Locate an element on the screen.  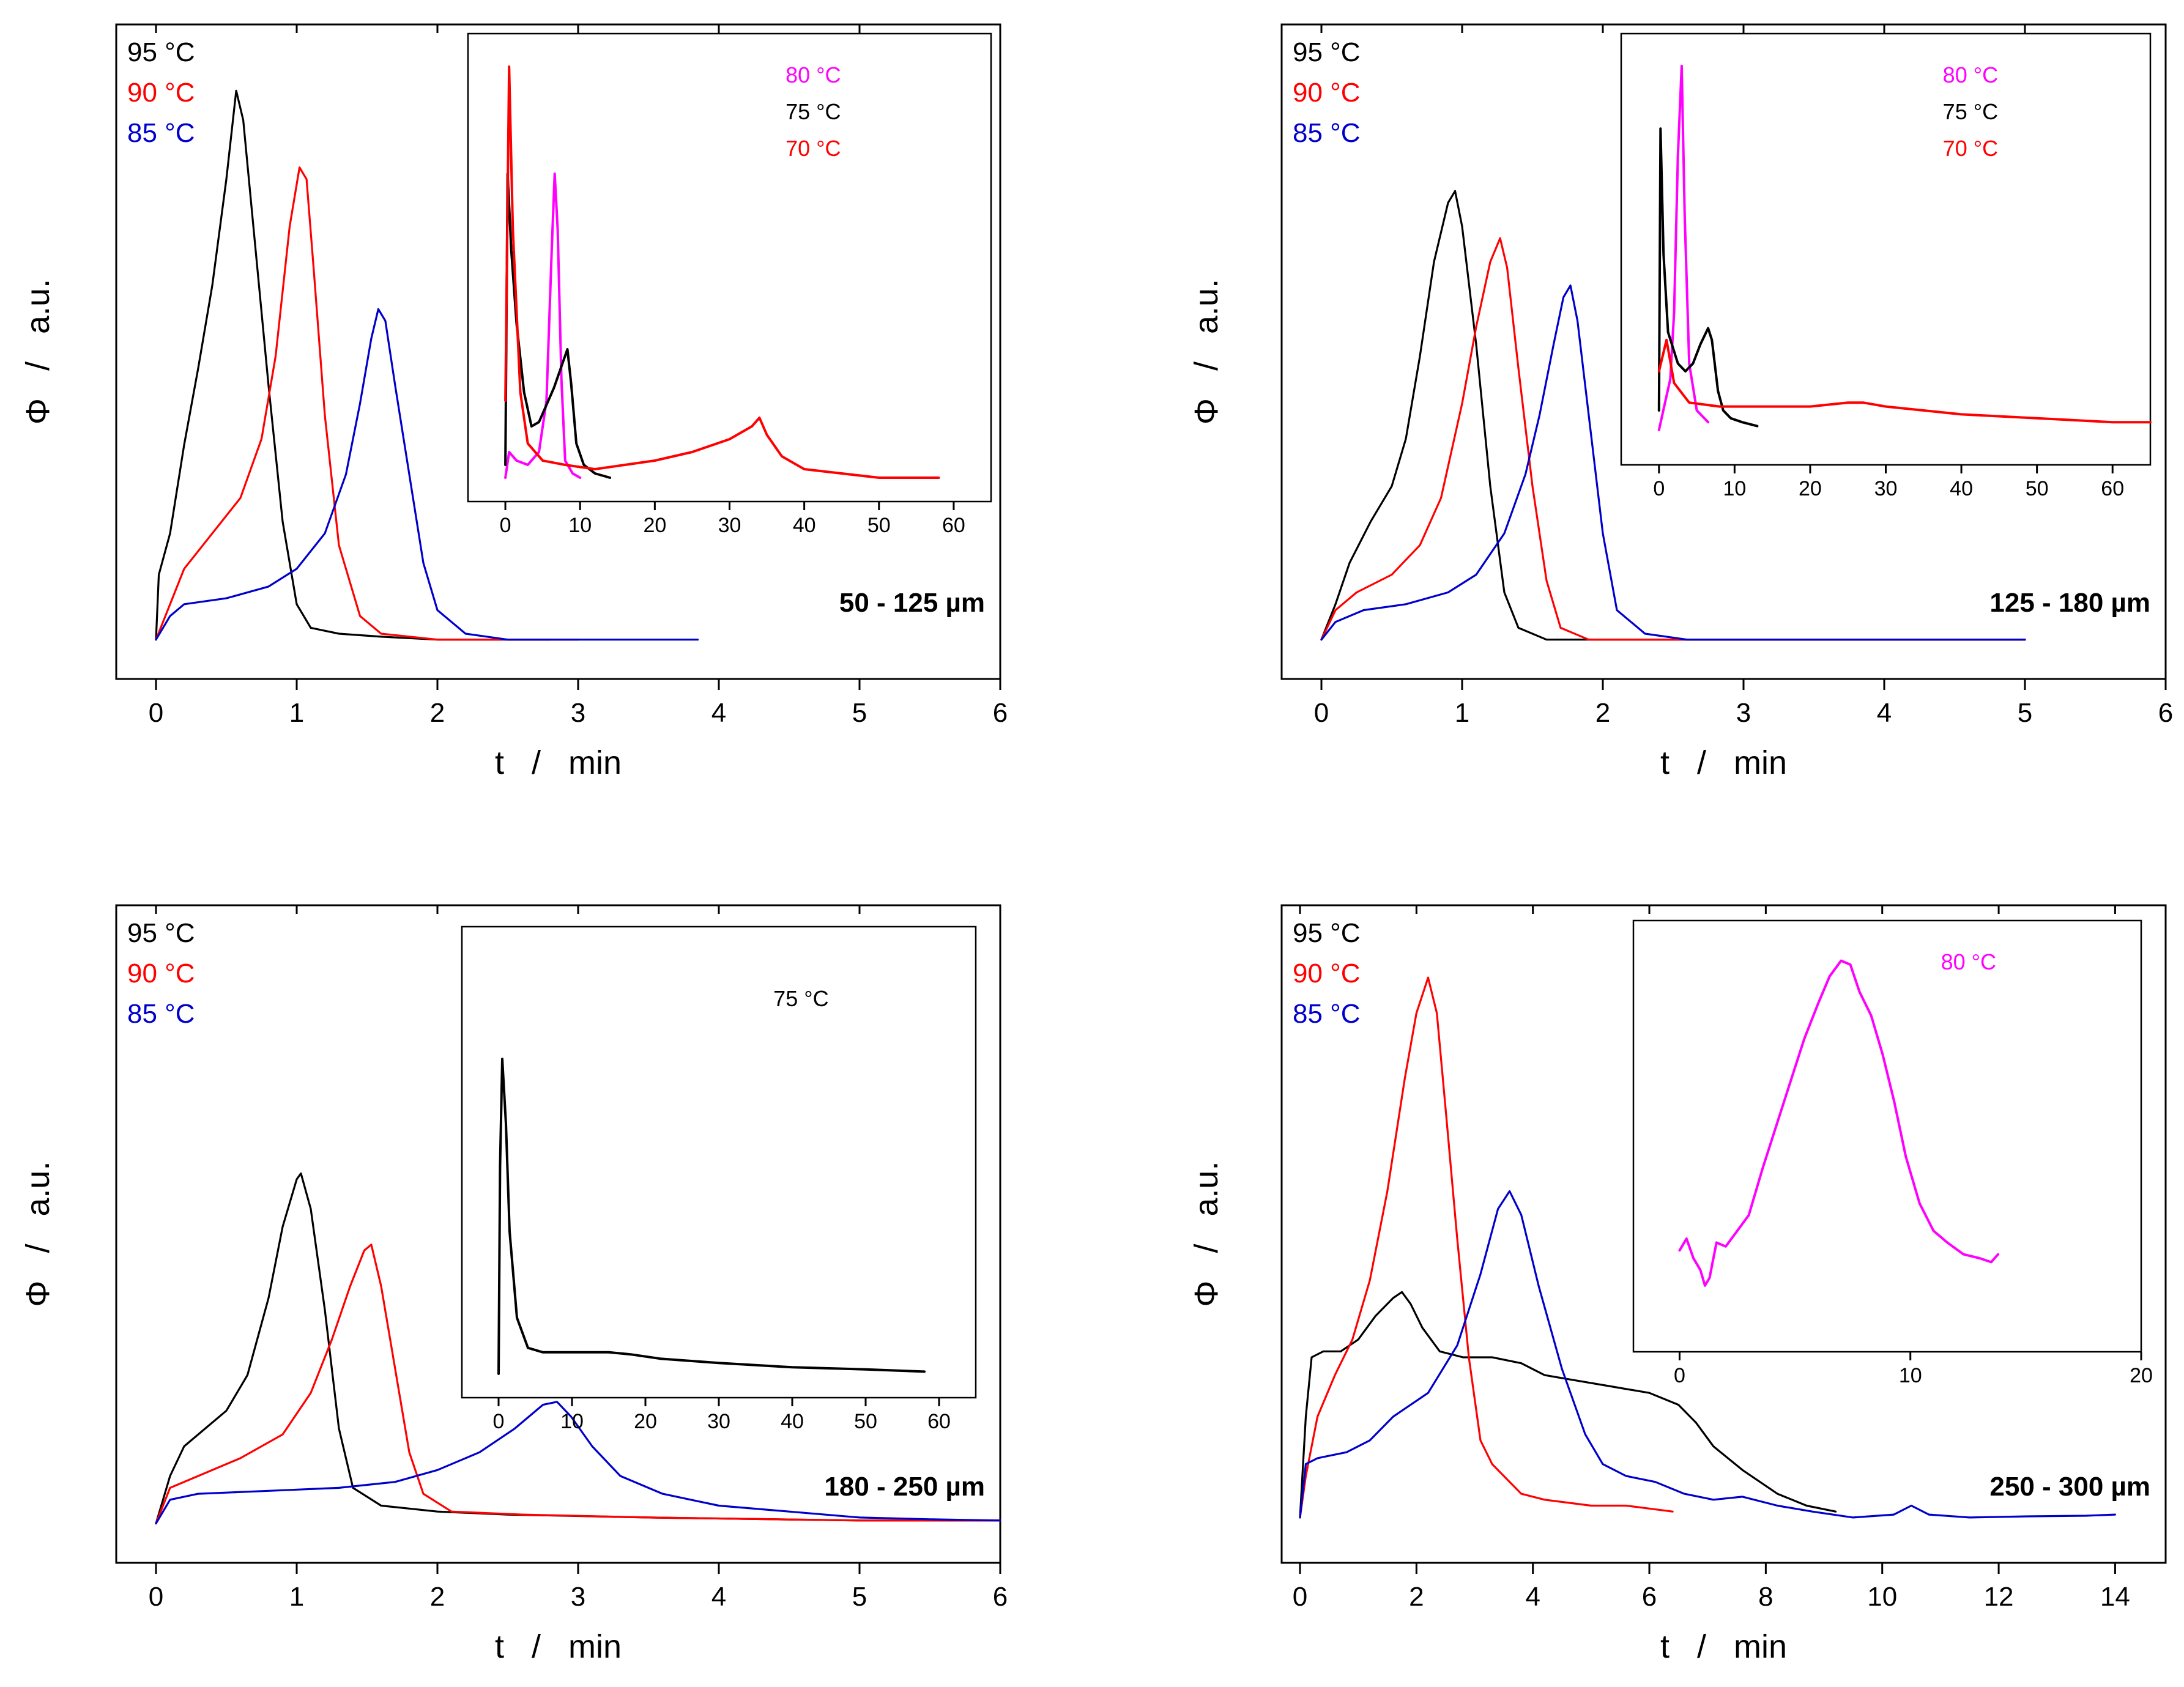
particle-size-label: 50 - 125 µm is located at coordinates (912, 603).